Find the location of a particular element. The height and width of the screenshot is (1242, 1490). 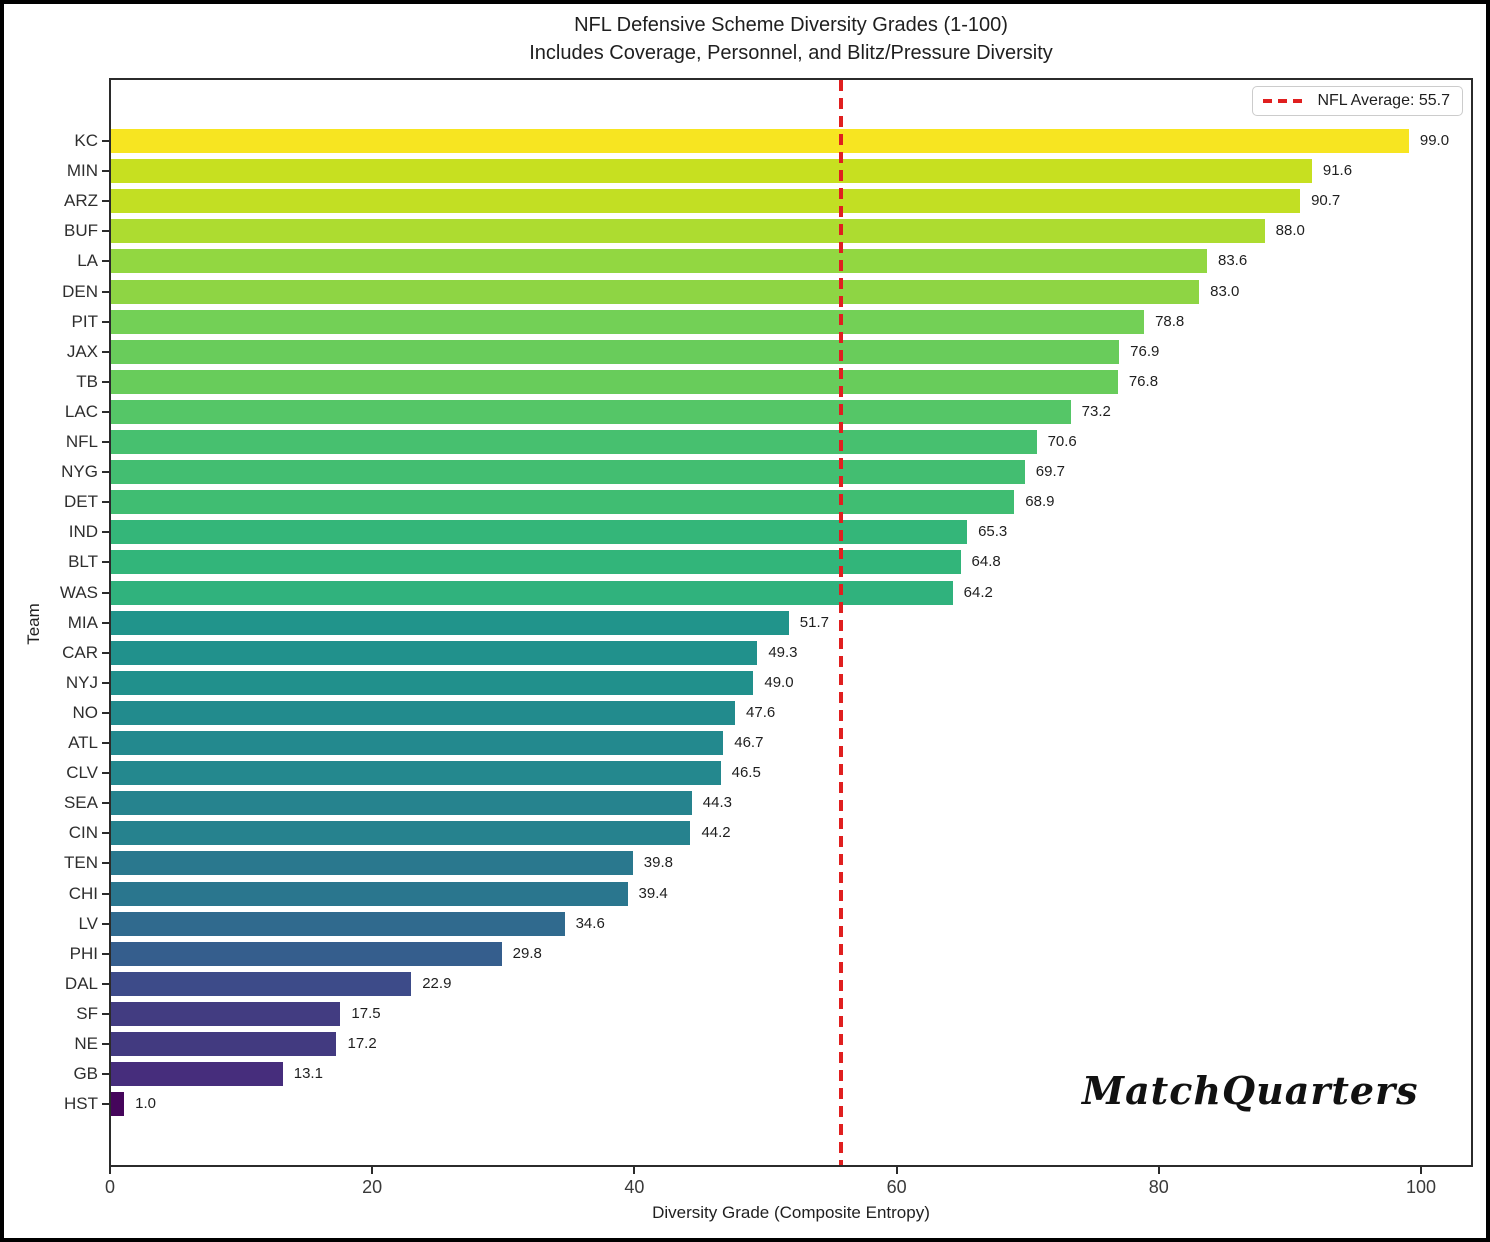

y-tick-label-ind: IND is located at coordinates (83, 532).